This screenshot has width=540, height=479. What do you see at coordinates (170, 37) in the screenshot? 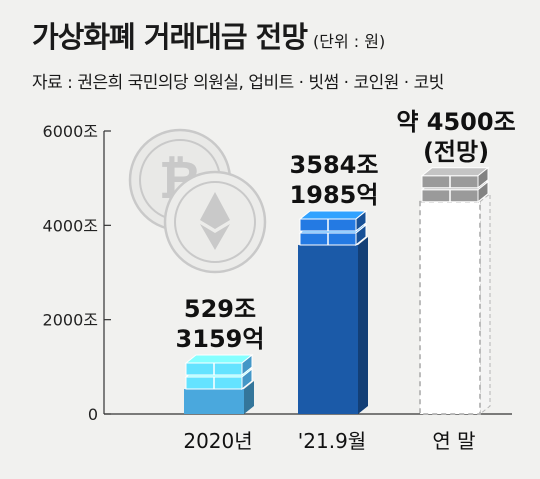
I see `chart-title-text: 가상화폐 거래대금 전망` at bounding box center [170, 37].